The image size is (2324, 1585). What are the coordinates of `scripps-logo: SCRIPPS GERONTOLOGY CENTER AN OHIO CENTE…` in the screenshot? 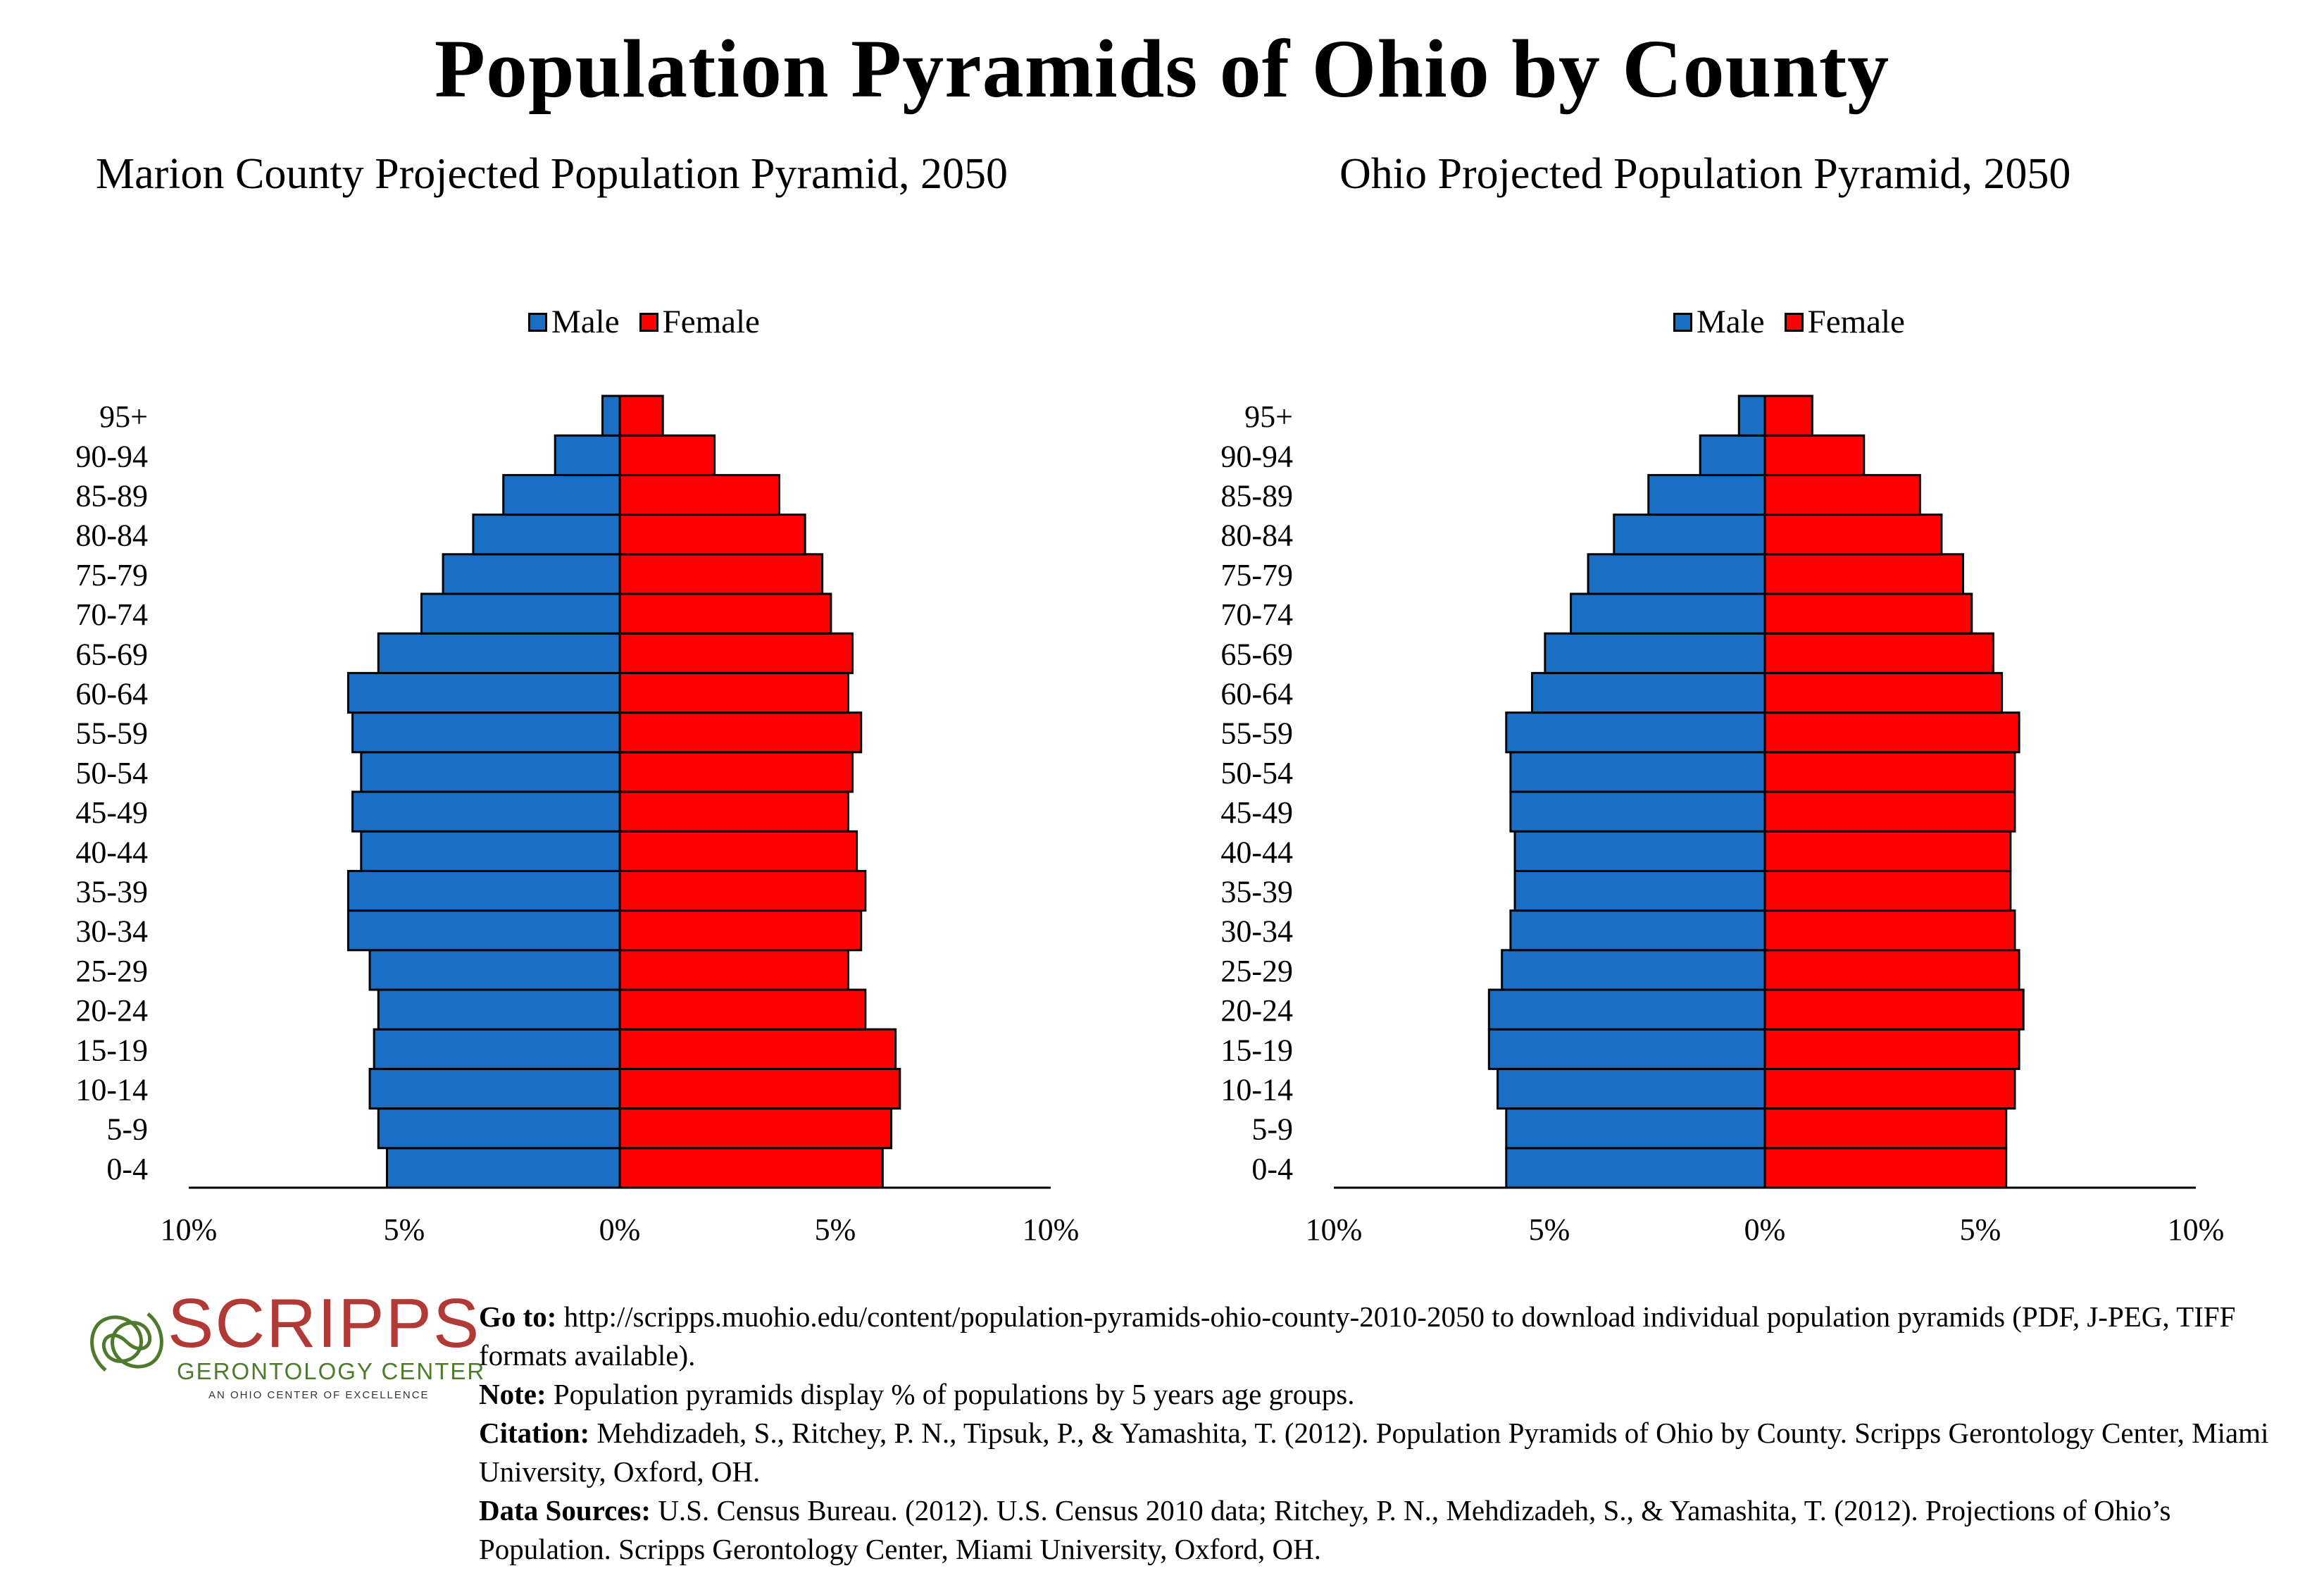 It's located at (284, 1343).